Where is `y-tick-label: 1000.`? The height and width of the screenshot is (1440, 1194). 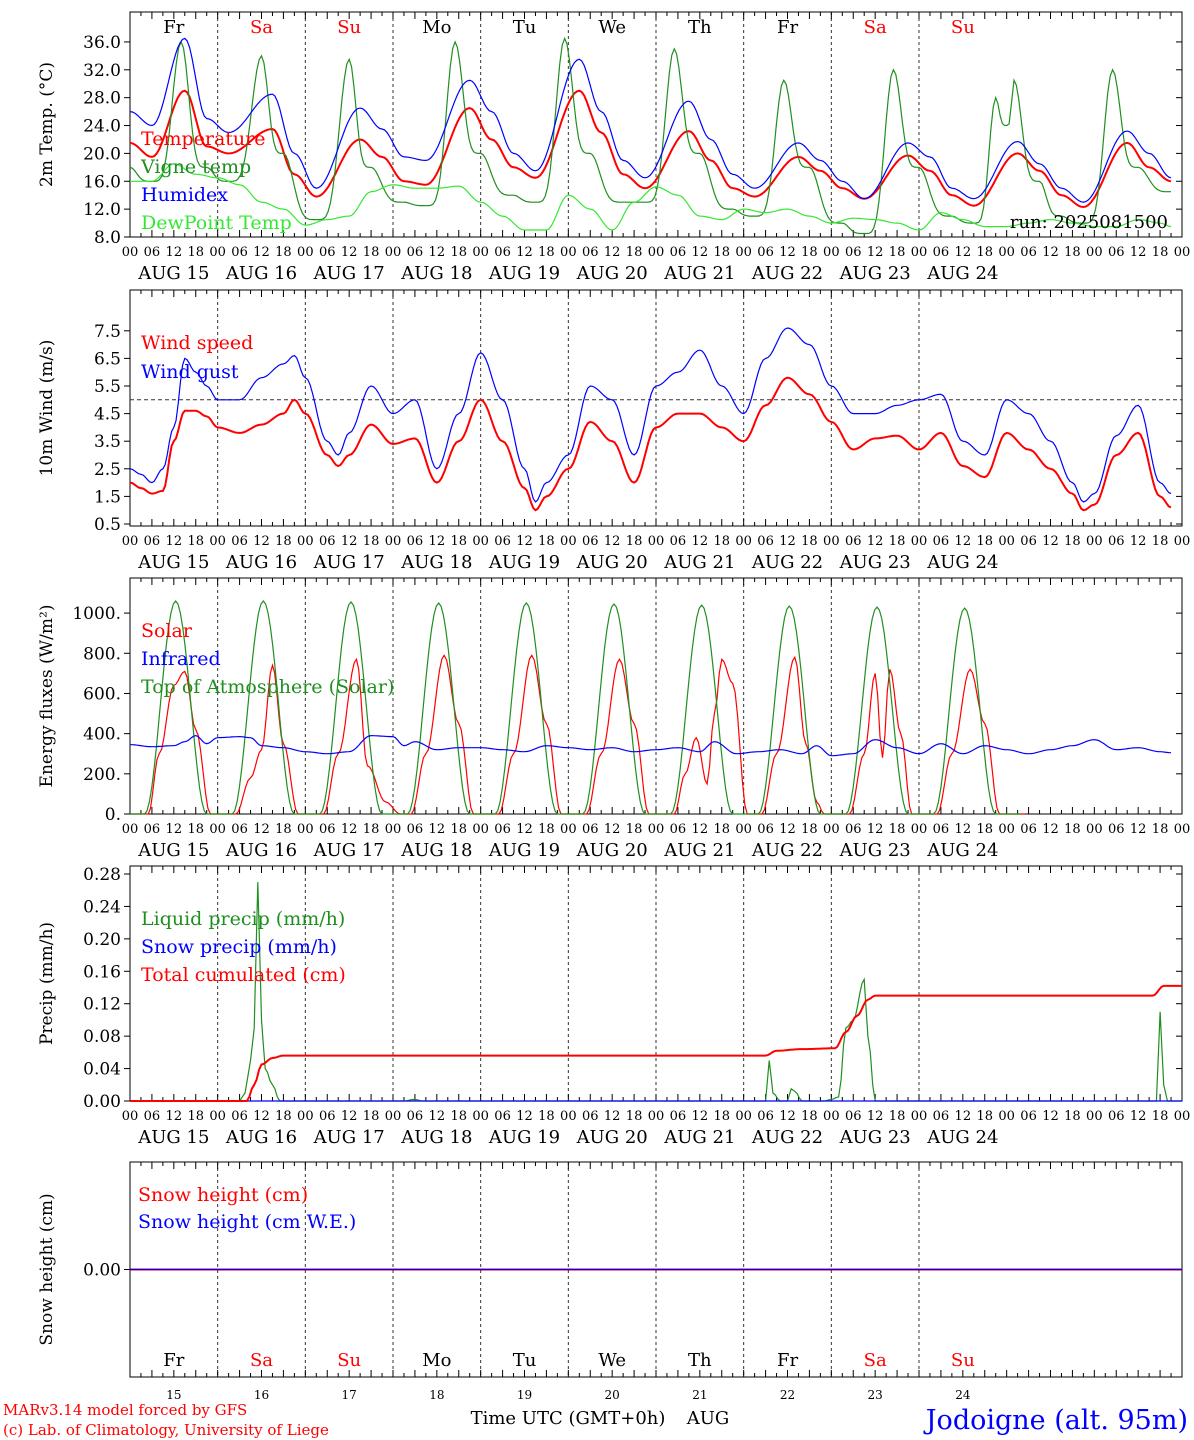 y-tick-label: 1000. is located at coordinates (96, 614).